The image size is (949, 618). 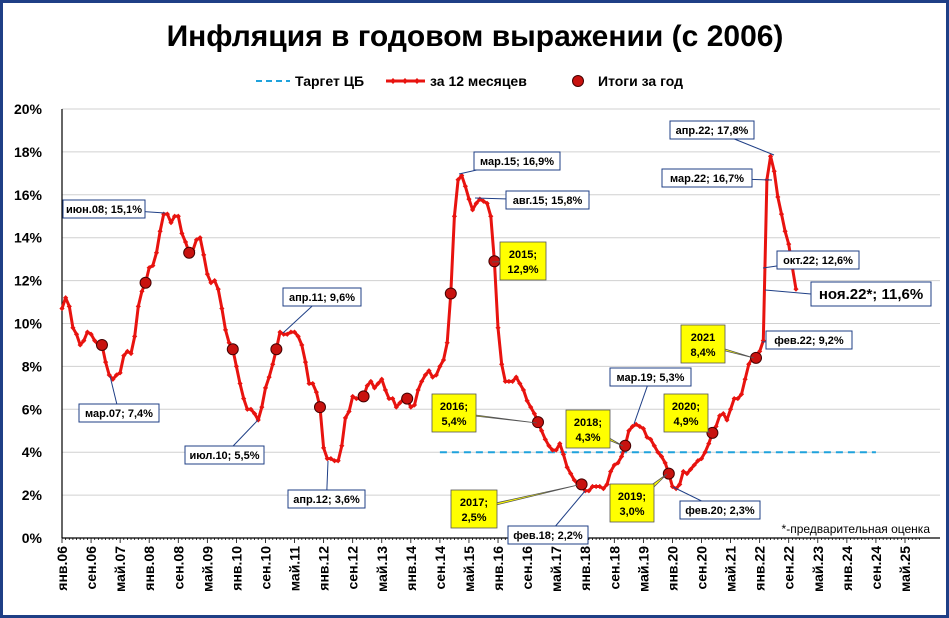 What do you see at coordinates (62, 568) in the screenshot?
I see `x-tick-label: янв.06` at bounding box center [62, 568].